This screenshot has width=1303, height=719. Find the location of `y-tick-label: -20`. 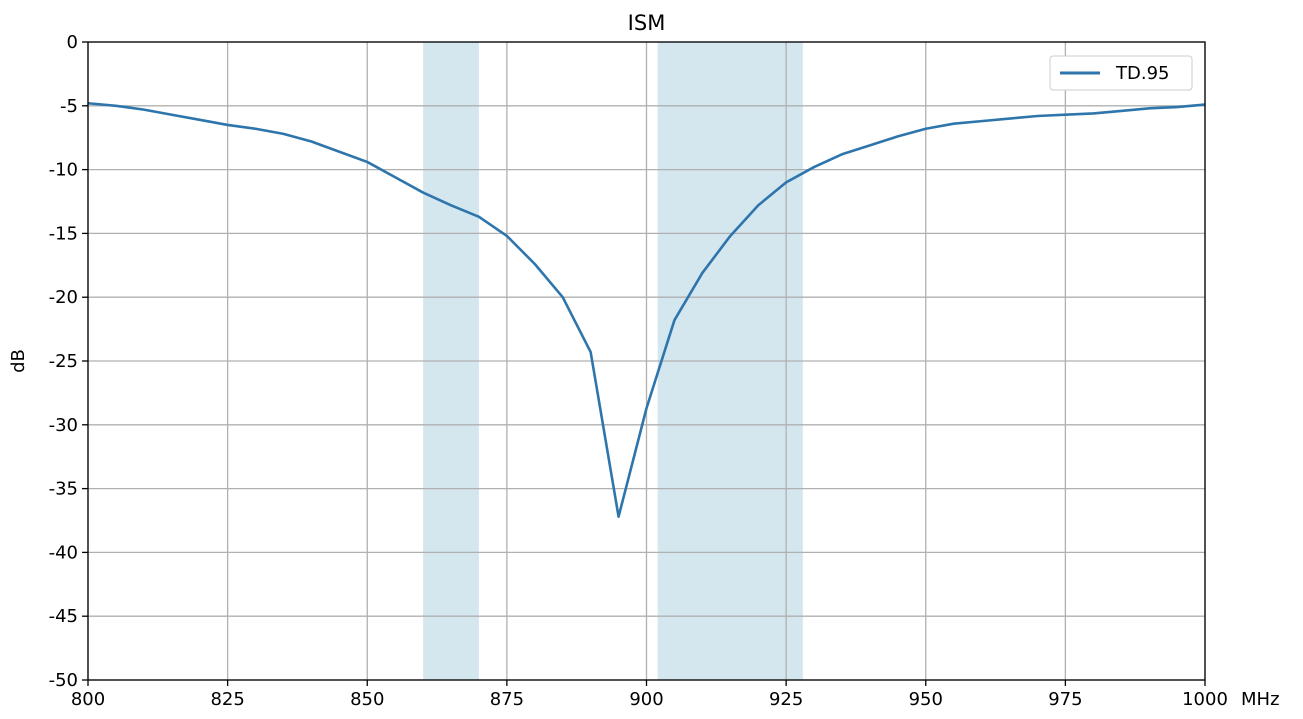

y-tick-label: -20 is located at coordinates (63, 297).